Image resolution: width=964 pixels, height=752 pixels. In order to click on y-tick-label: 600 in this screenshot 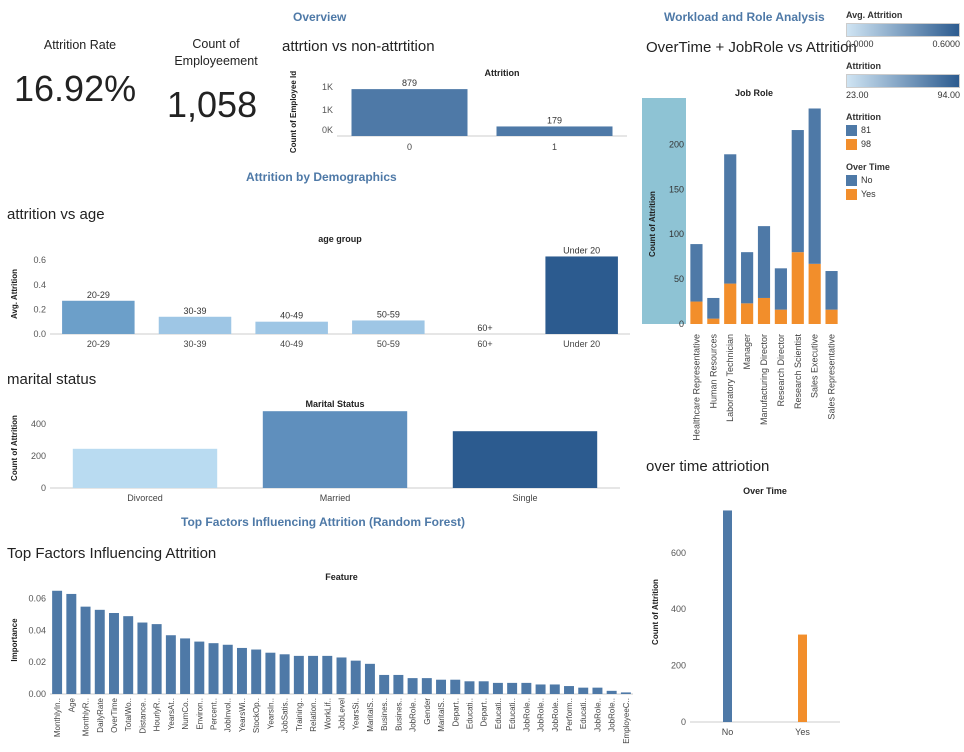, I will do `click(678, 553)`.